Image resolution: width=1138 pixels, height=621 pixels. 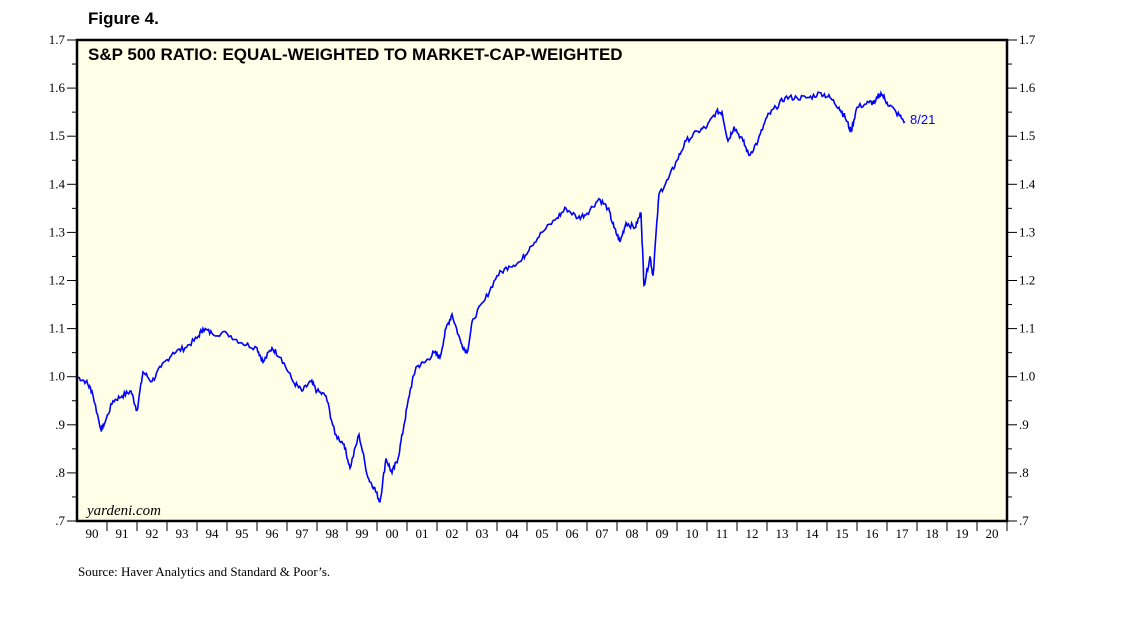 I want to click on x-tick-label: 91, so click(x=122, y=533).